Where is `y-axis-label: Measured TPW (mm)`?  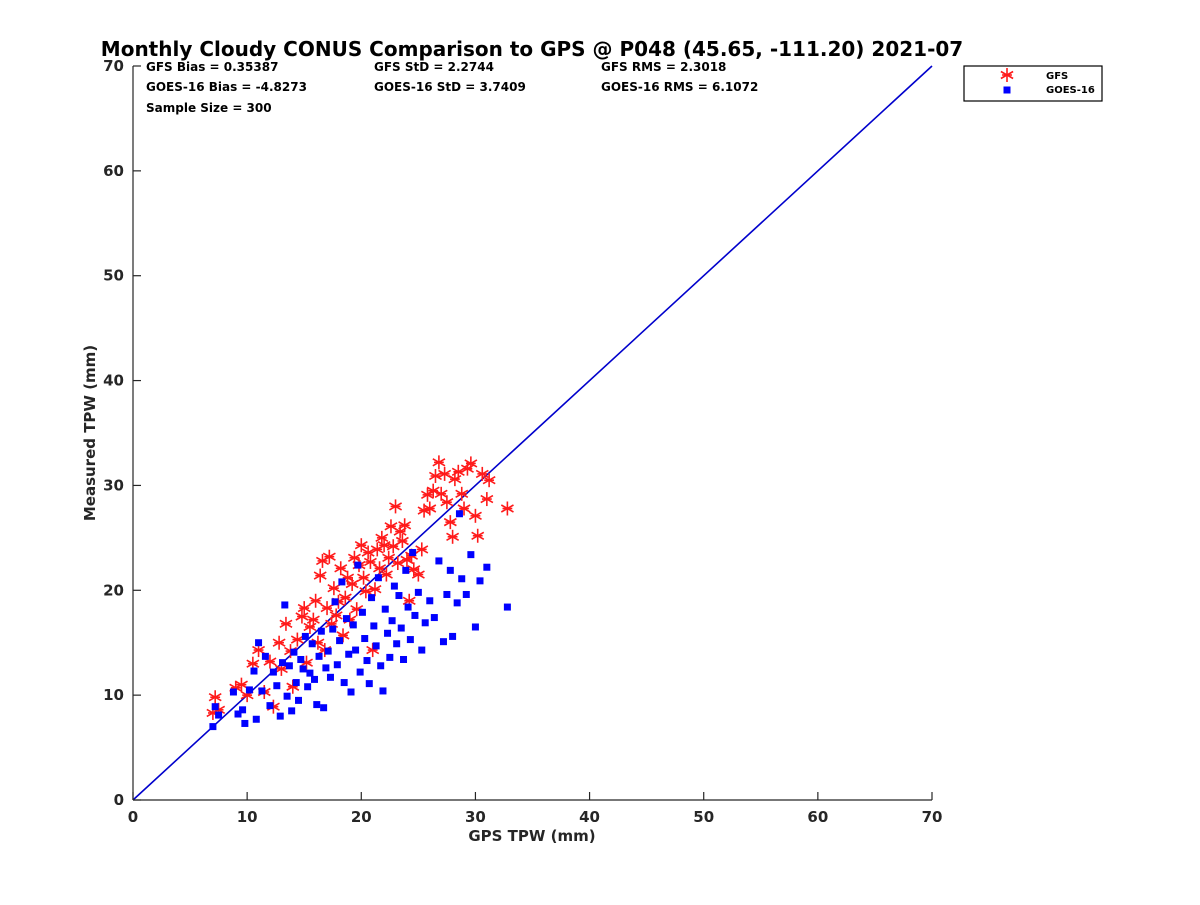
y-axis-label: Measured TPW (mm) is located at coordinates (90, 433).